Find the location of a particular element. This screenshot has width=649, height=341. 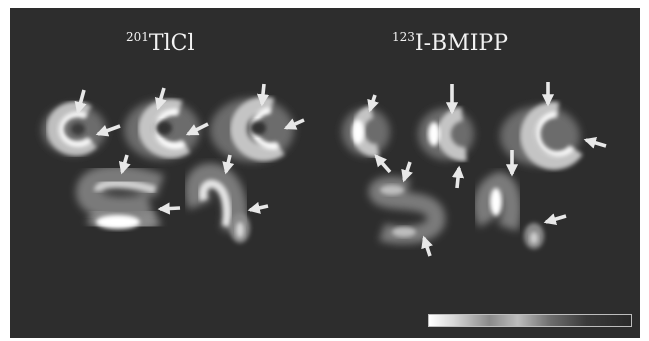

title-tlcl-text: TlCl is located at coordinates (171, 43).